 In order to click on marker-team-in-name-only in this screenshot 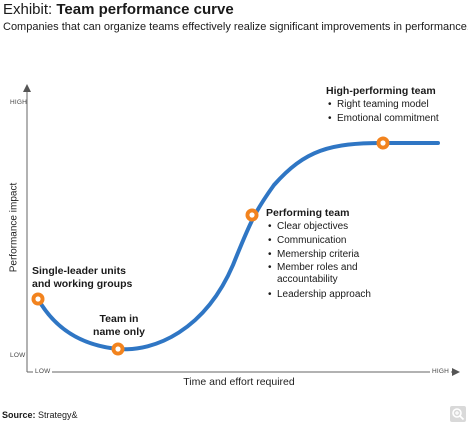, I will do `click(118, 349)`.